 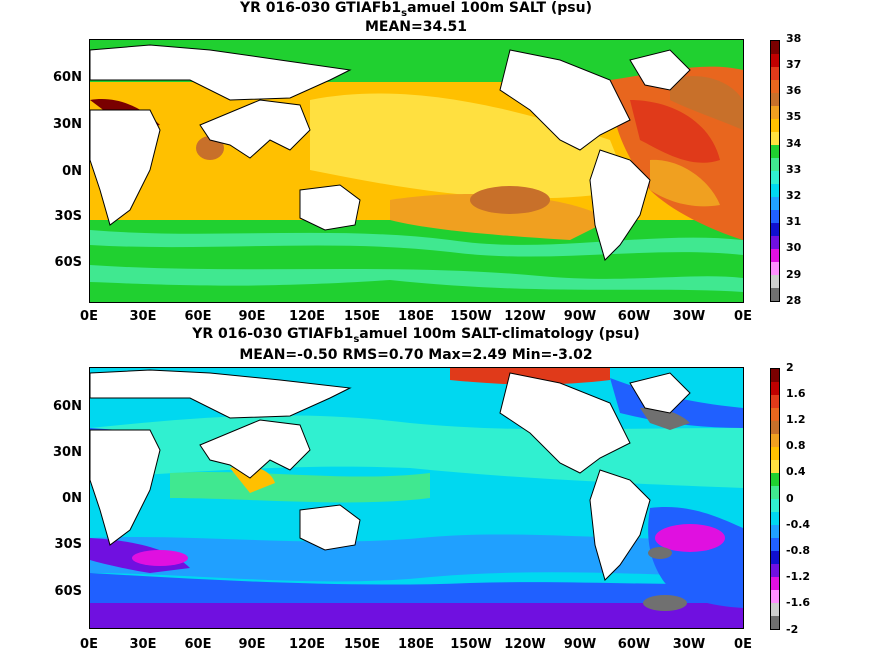 What do you see at coordinates (790, 367) in the screenshot?
I see `panel2-colorbar-label: 2` at bounding box center [790, 367].